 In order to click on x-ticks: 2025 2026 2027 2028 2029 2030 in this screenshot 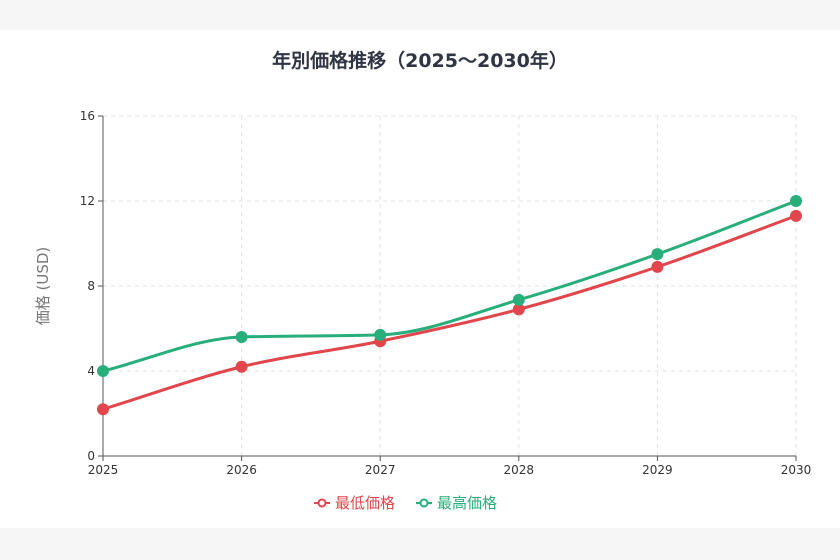, I will do `click(450, 466)`.